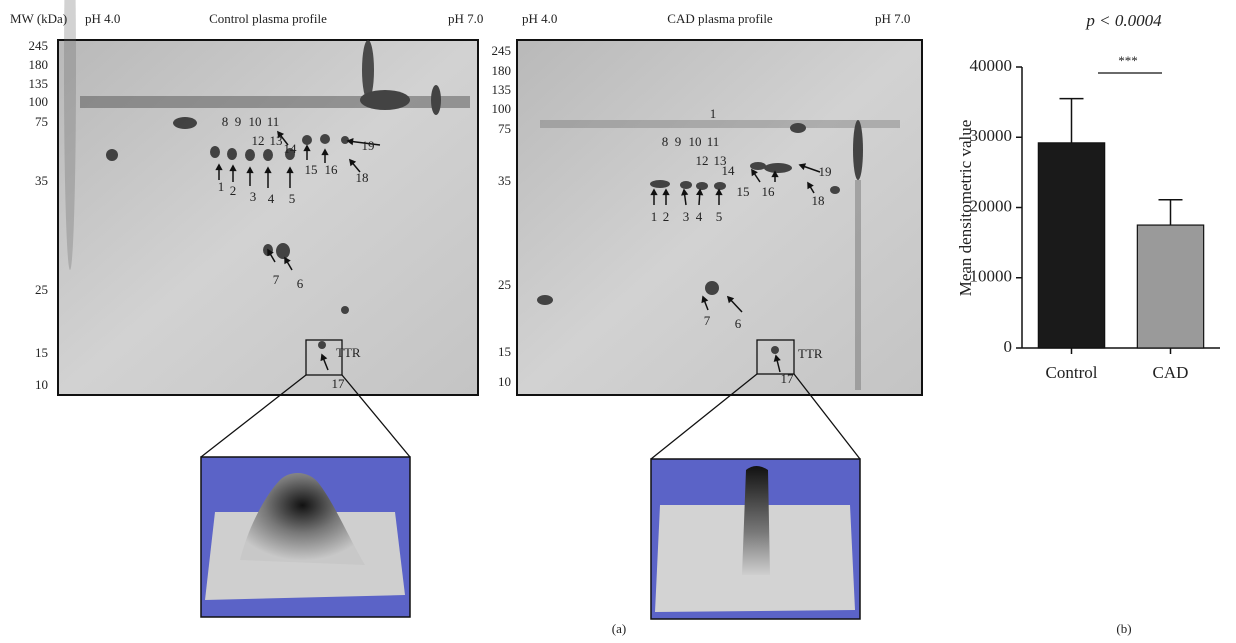 The image size is (1236, 643). Describe the element at coordinates (619, 628) in the screenshot. I see `caption: (a)` at that location.